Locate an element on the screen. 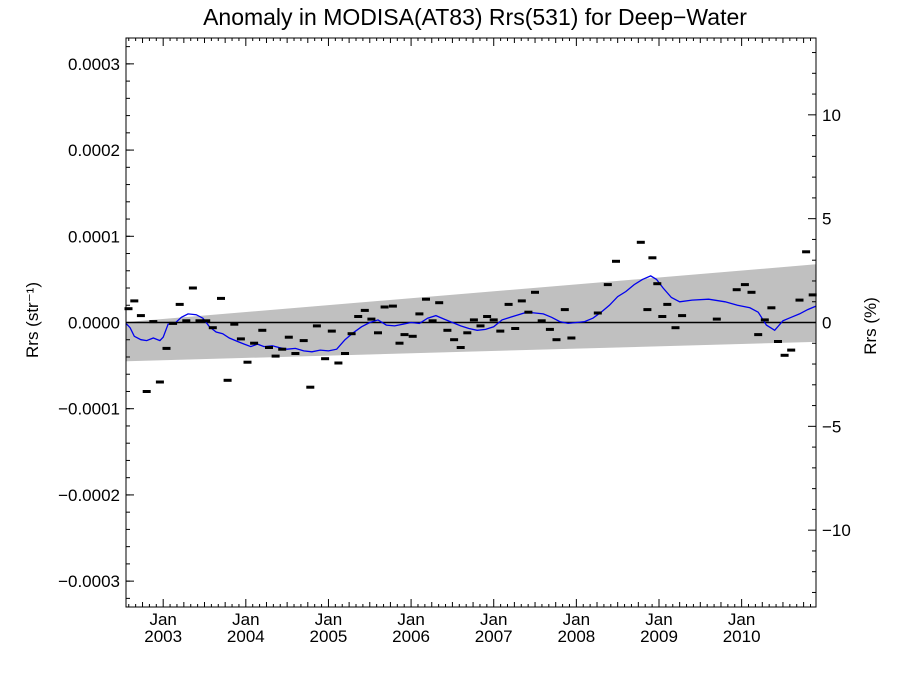  y-tick-label-right: 0 is located at coordinates (826, 323).